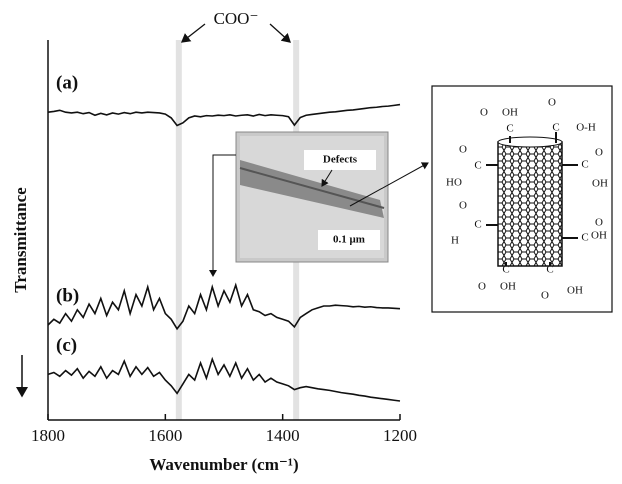 This screenshot has width=622, height=484. What do you see at coordinates (48, 435) in the screenshot?
I see `x-tick-label: 1800` at bounding box center [48, 435].